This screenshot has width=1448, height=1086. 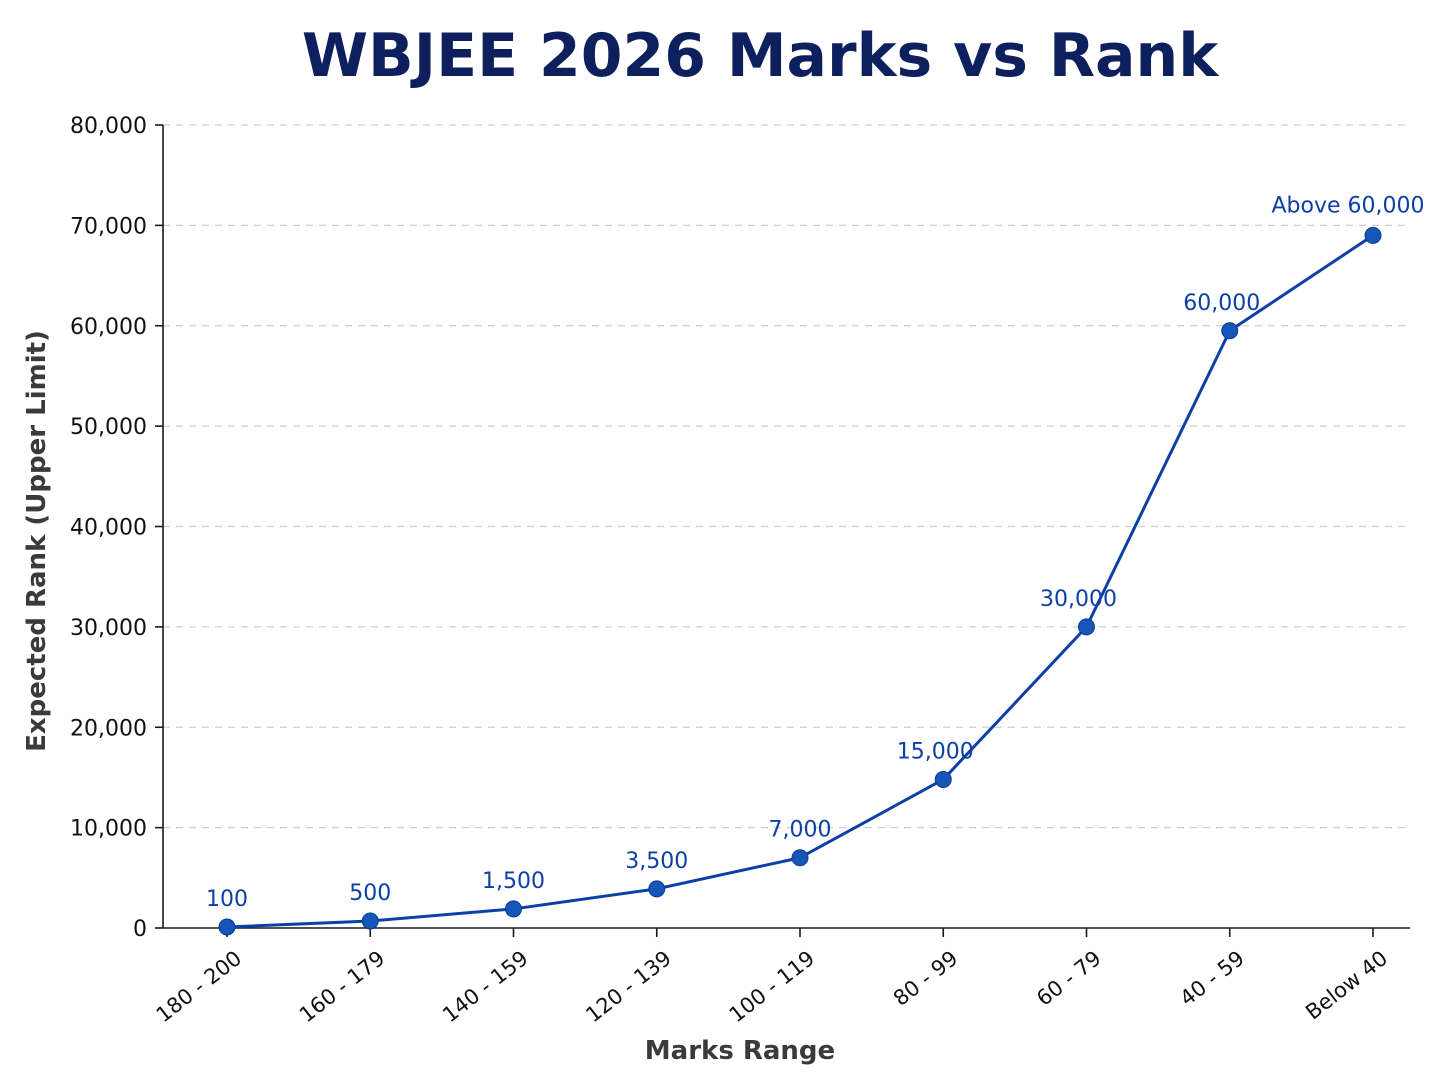 I want to click on data-label: 7,000, so click(x=800, y=830).